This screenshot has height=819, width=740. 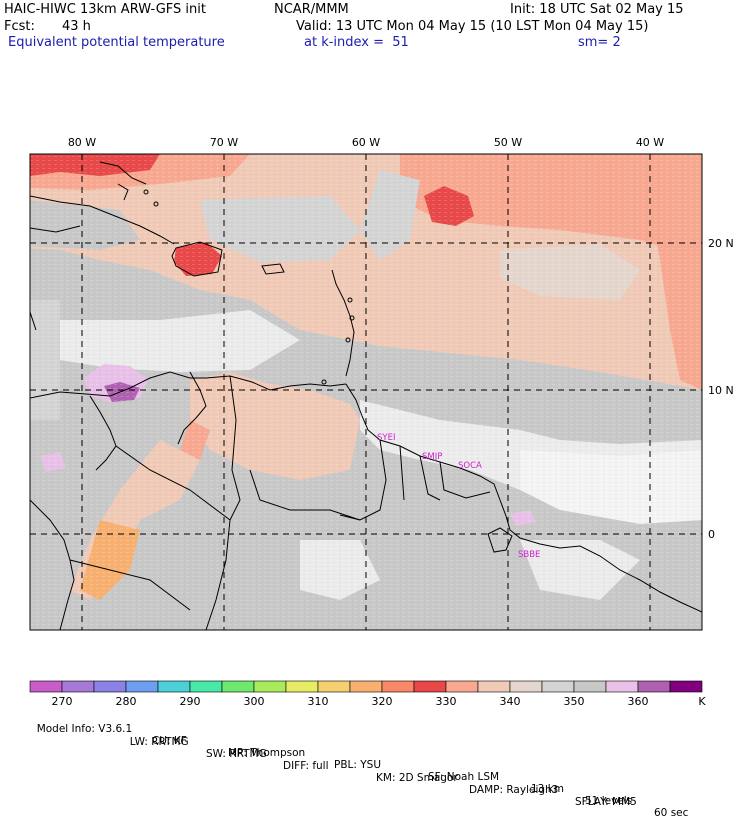 What do you see at coordinates (116, 42) in the screenshot?
I see `field-name: Equivalent potential temperature` at bounding box center [116, 42].